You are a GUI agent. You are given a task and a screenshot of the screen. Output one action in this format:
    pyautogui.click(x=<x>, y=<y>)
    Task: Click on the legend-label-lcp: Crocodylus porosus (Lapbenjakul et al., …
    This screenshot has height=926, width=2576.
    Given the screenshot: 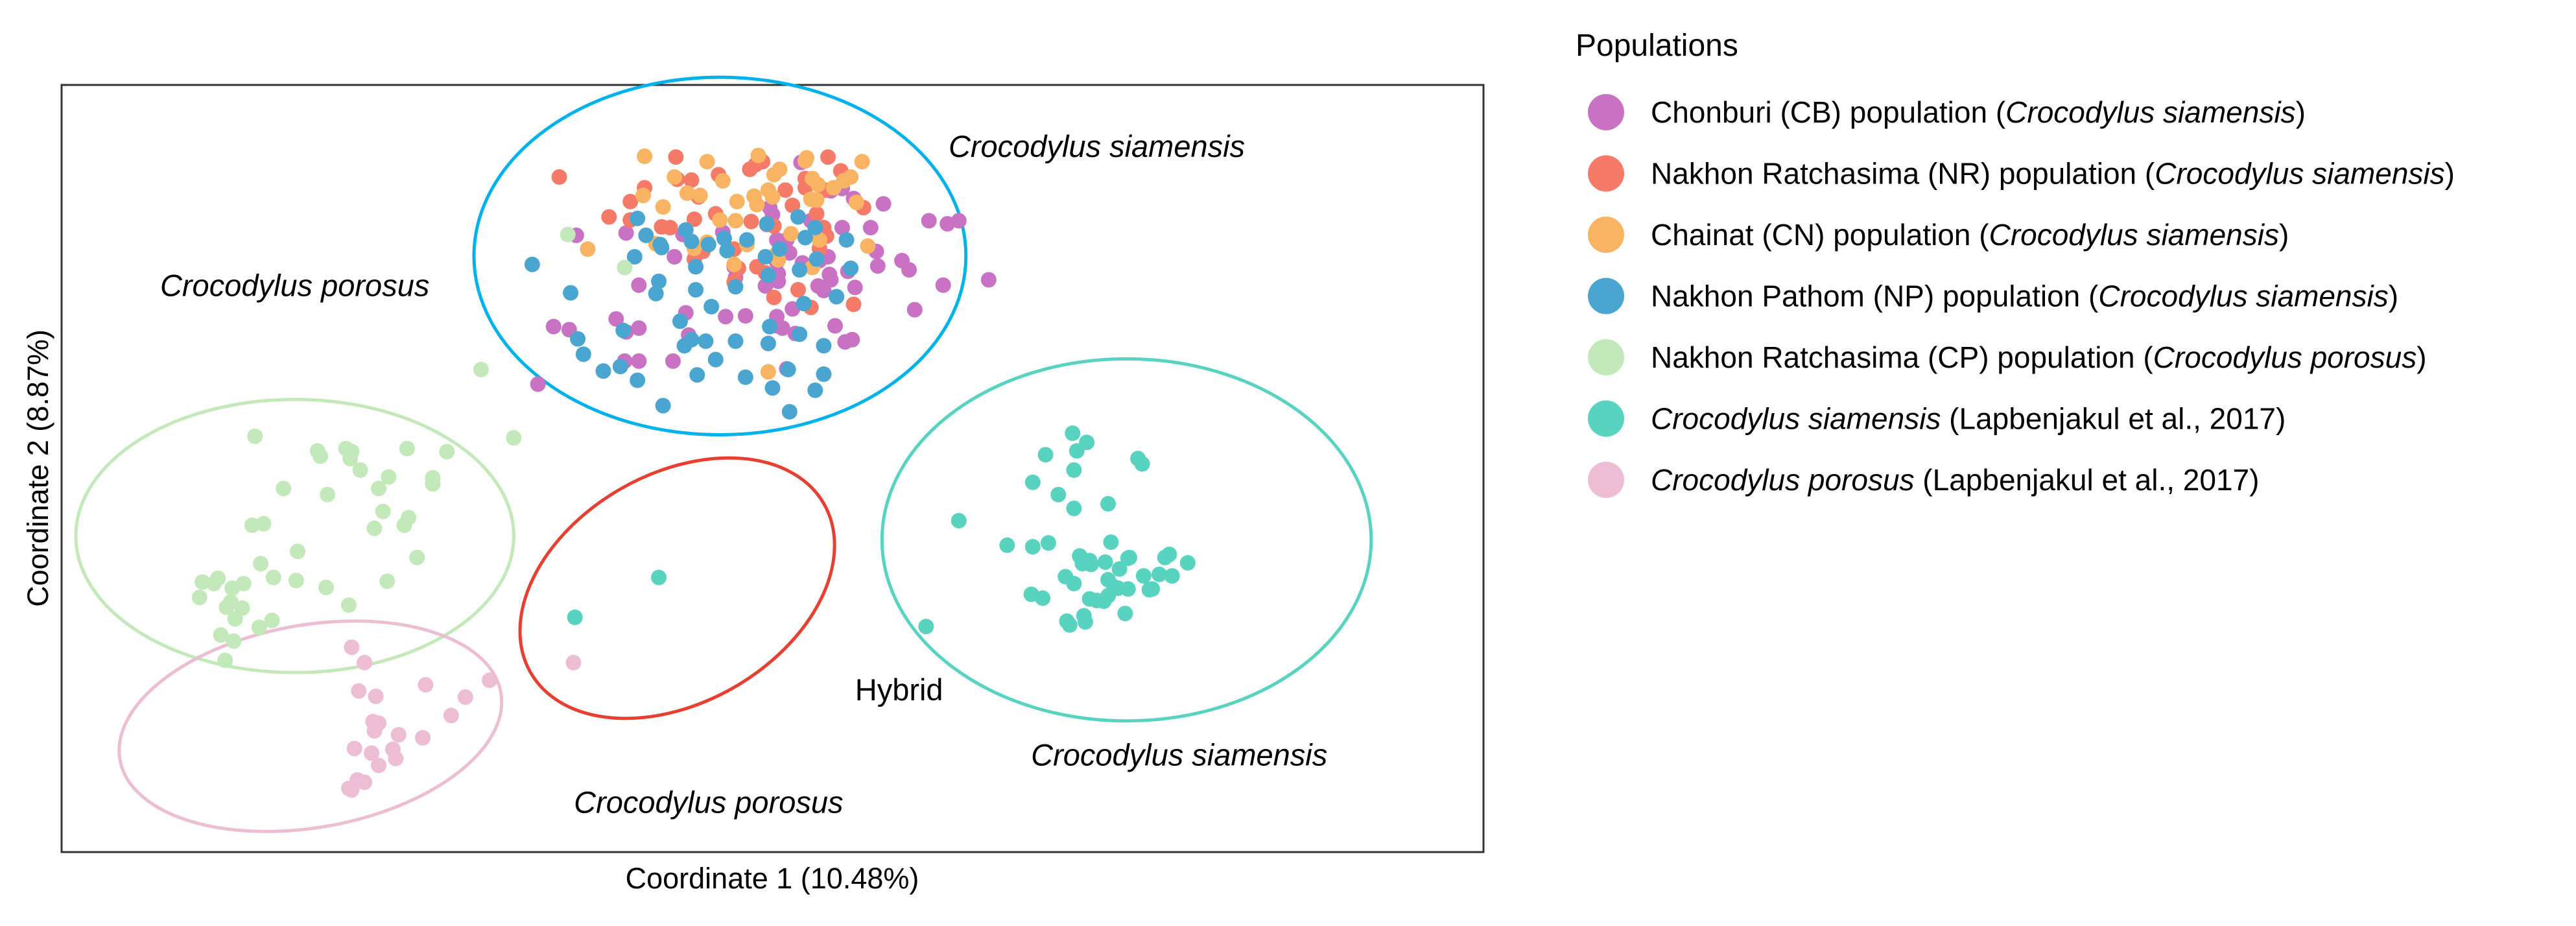 What is the action you would take?
    pyautogui.click(x=1955, y=480)
    